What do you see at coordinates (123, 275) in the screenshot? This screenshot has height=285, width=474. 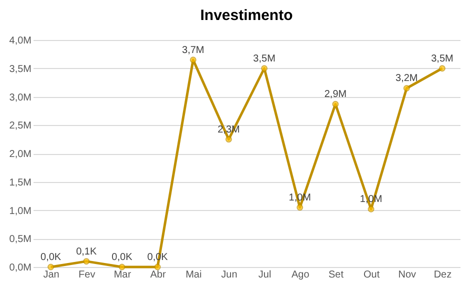 I see `x-tick-label: Mar` at bounding box center [123, 275].